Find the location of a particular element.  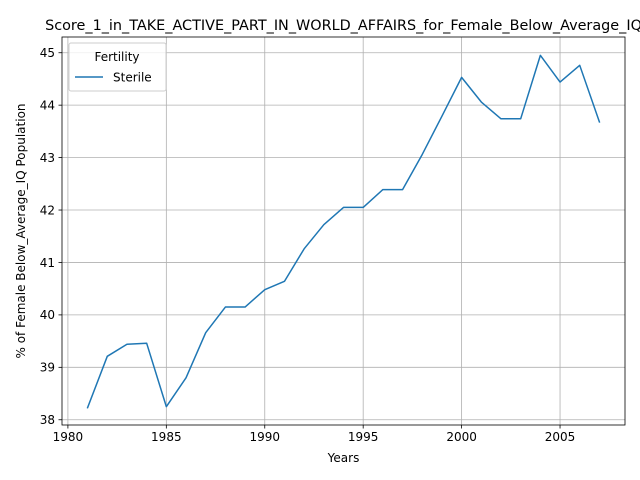

legend: Fertility Sterile is located at coordinates (117, 67).